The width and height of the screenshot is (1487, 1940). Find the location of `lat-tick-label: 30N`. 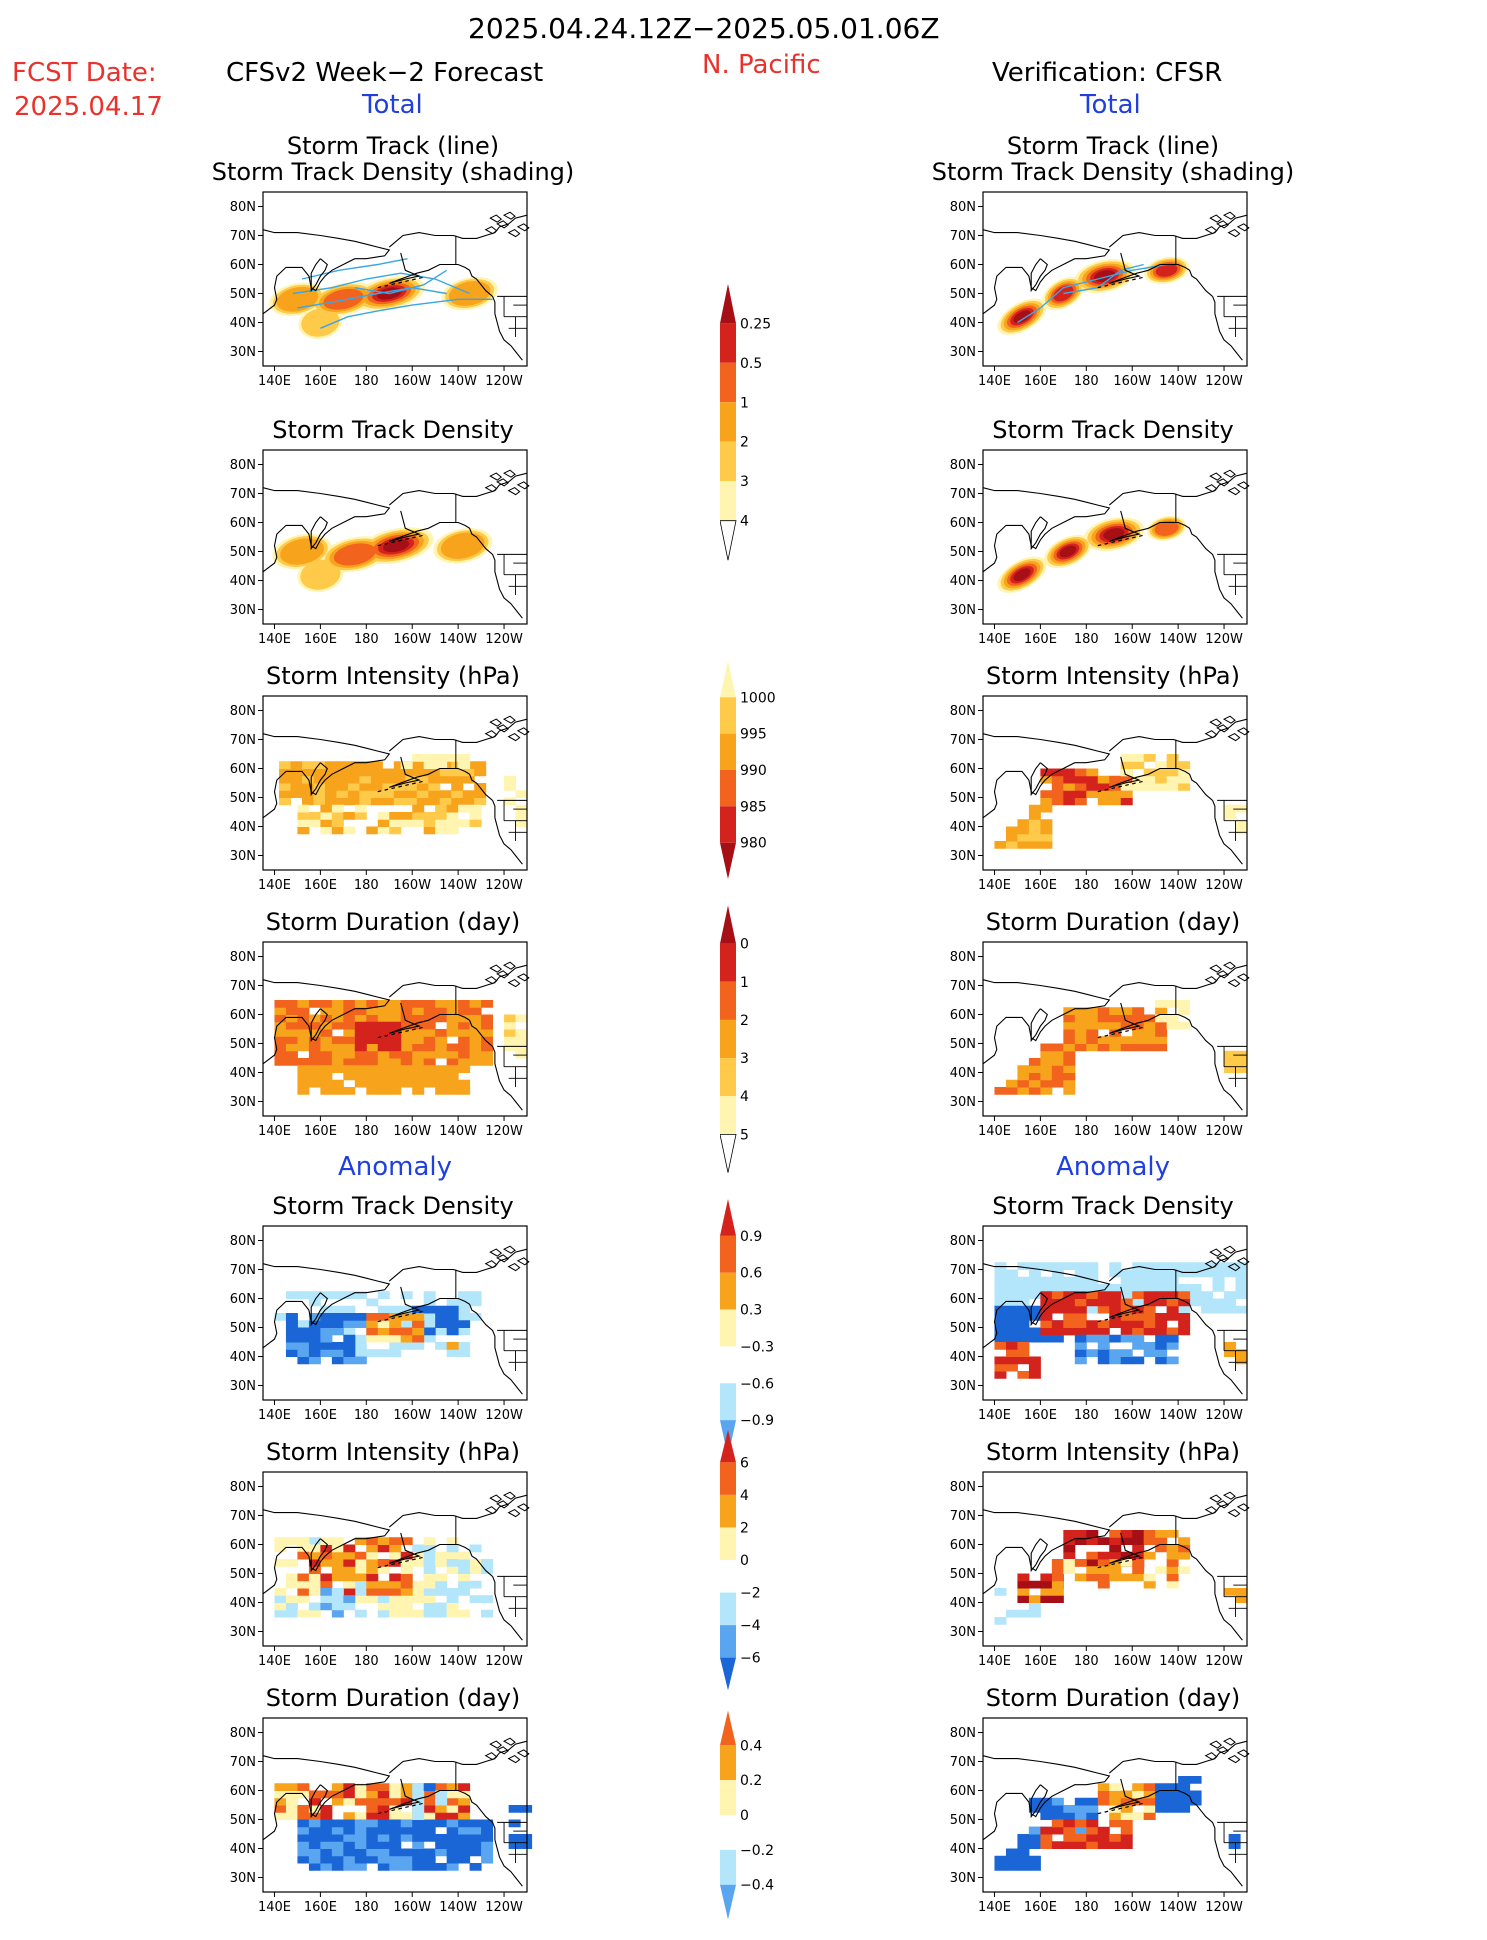

lat-tick-label: 30N is located at coordinates (963, 610).